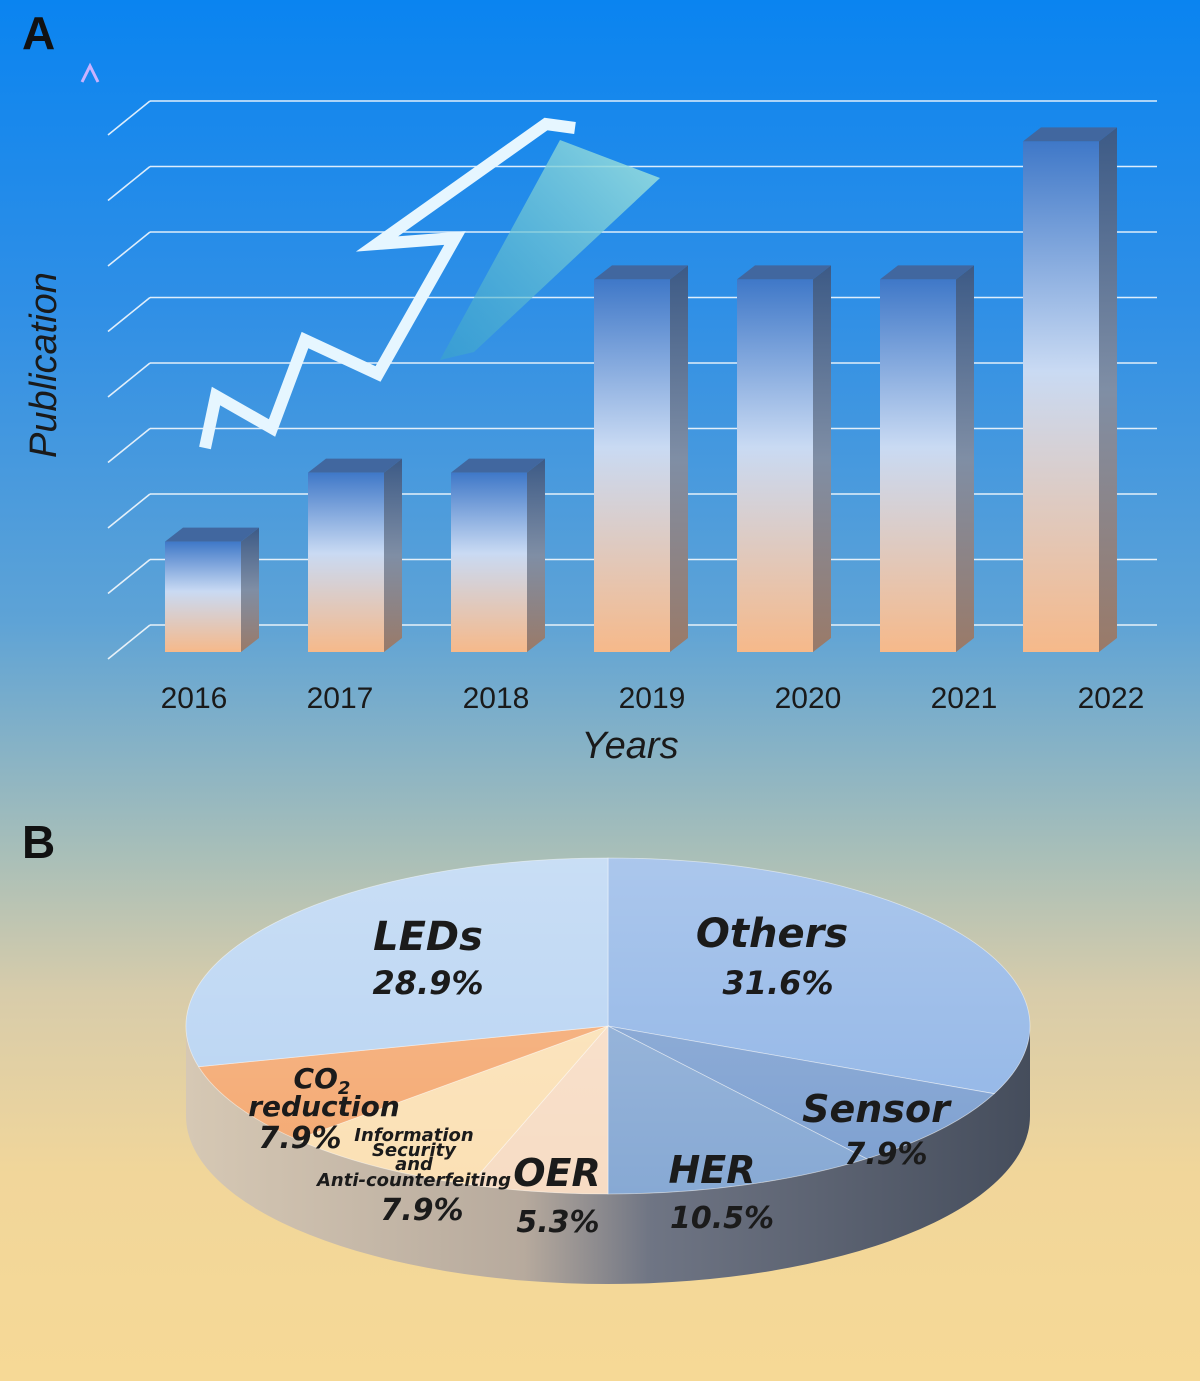  Describe the element at coordinates (427, 983) in the screenshot. I see `pie-pct-leds: 28.9%` at that location.